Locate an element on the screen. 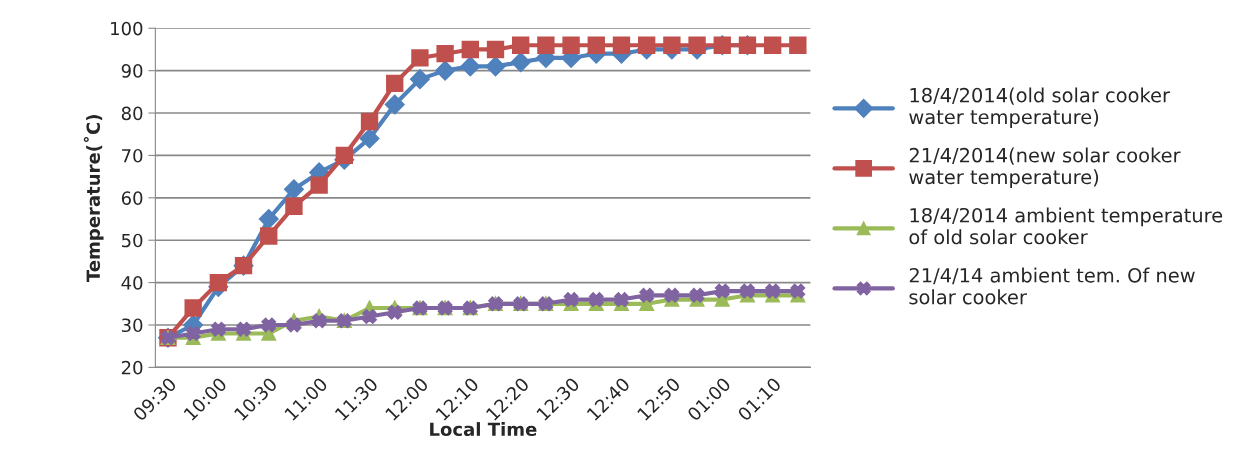 The width and height of the screenshot is (1243, 471). y-axis-title: Temperature(˚C) is located at coordinates (93, 199).